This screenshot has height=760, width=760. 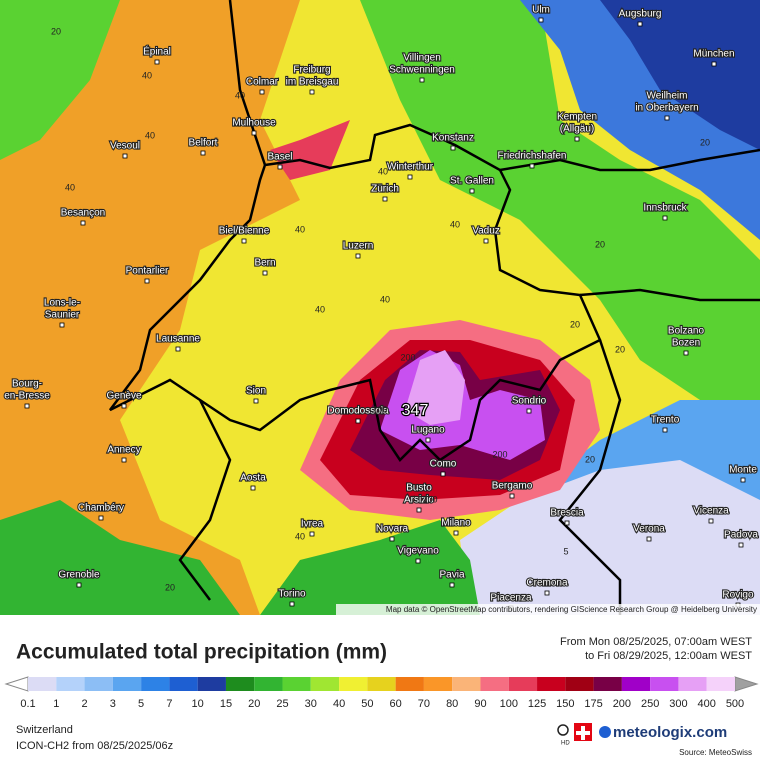 I want to click on city-label: Rovigo, so click(x=738, y=595).